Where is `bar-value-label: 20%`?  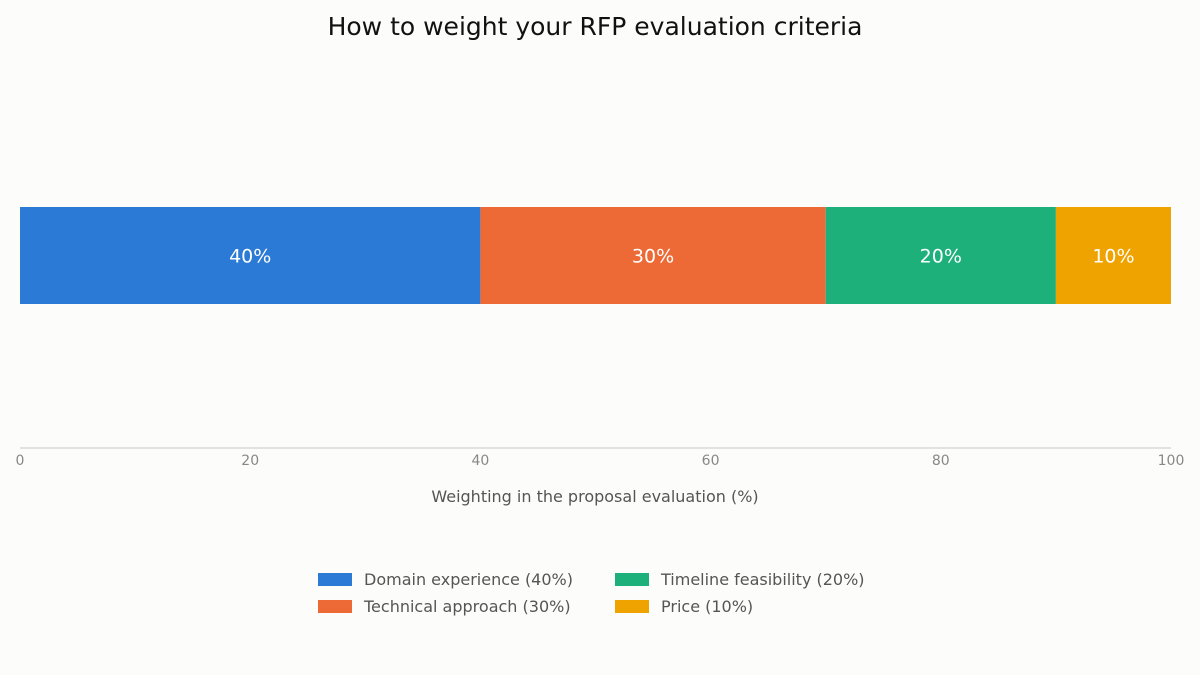 bar-value-label: 20% is located at coordinates (941, 257).